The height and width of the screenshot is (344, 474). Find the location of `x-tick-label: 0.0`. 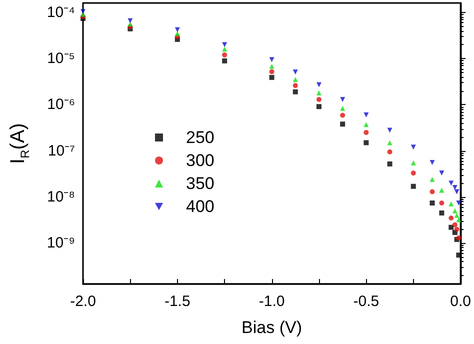

x-tick-label: 0.0 is located at coordinates (461, 301).